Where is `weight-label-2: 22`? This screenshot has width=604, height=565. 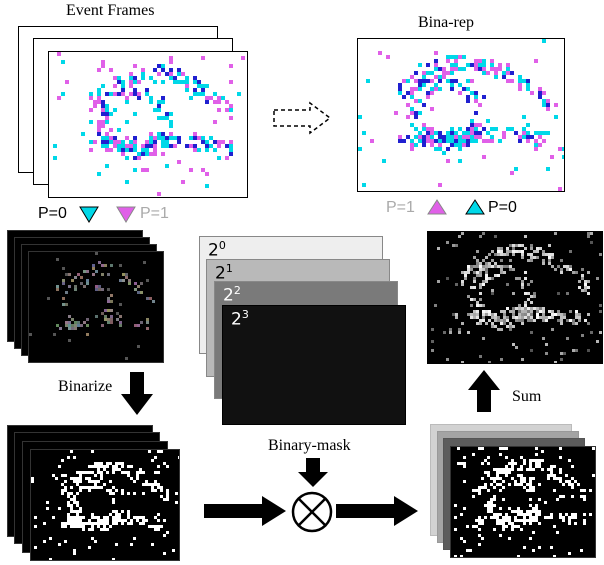
weight-label-2: 22 is located at coordinates (232, 295).